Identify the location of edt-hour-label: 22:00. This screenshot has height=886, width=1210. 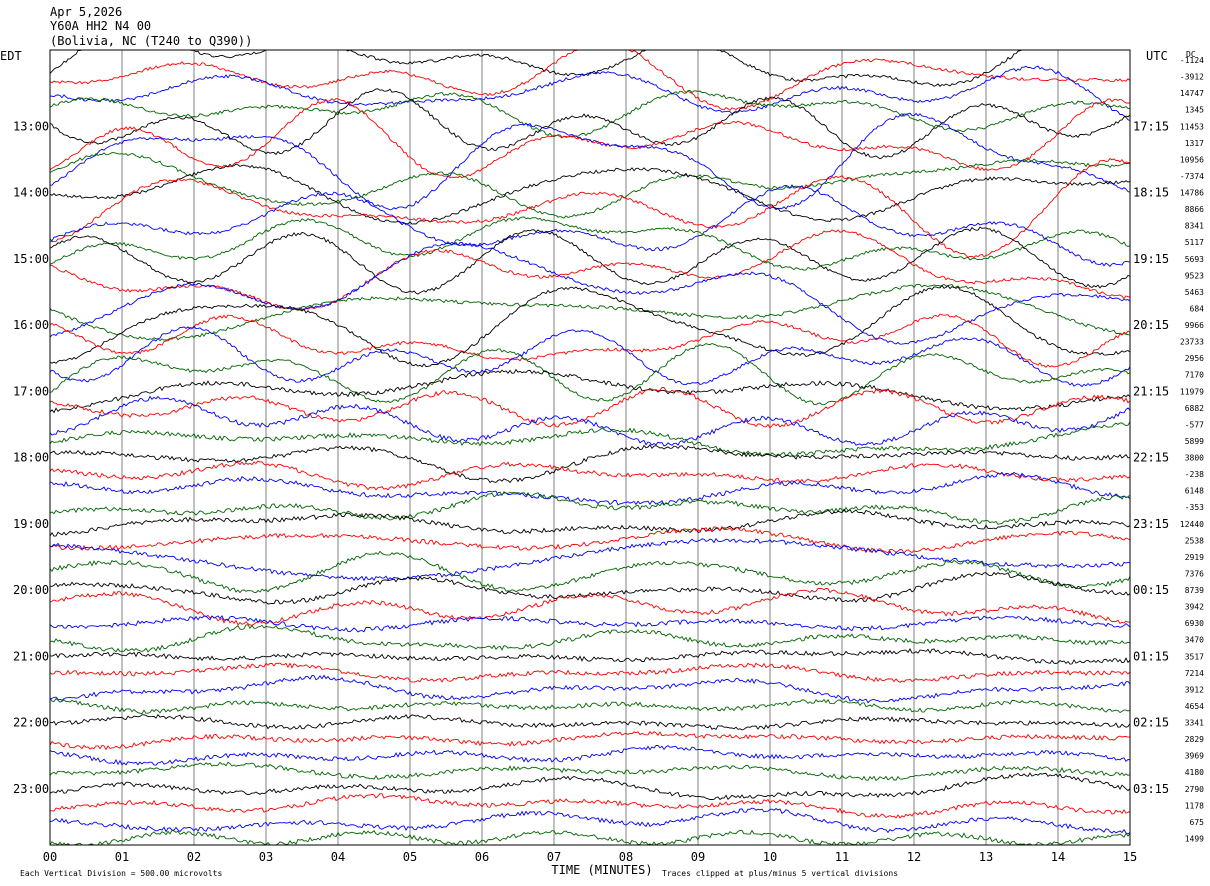
(31, 723).